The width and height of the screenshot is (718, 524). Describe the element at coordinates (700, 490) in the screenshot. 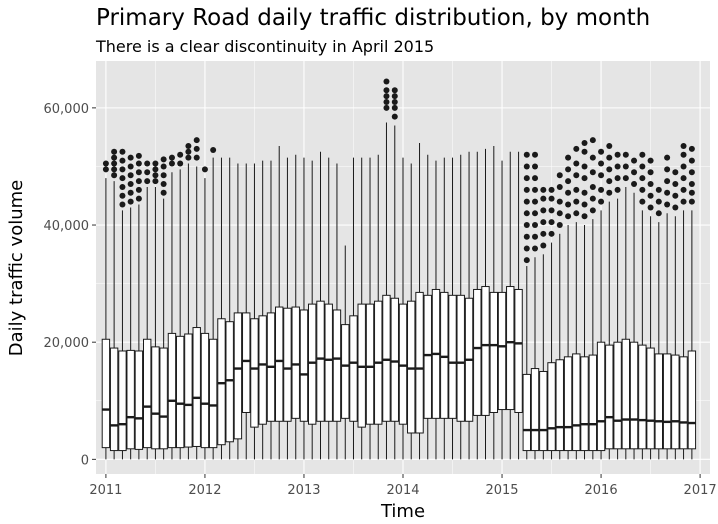

I see `x-tick-label: 2017` at that location.